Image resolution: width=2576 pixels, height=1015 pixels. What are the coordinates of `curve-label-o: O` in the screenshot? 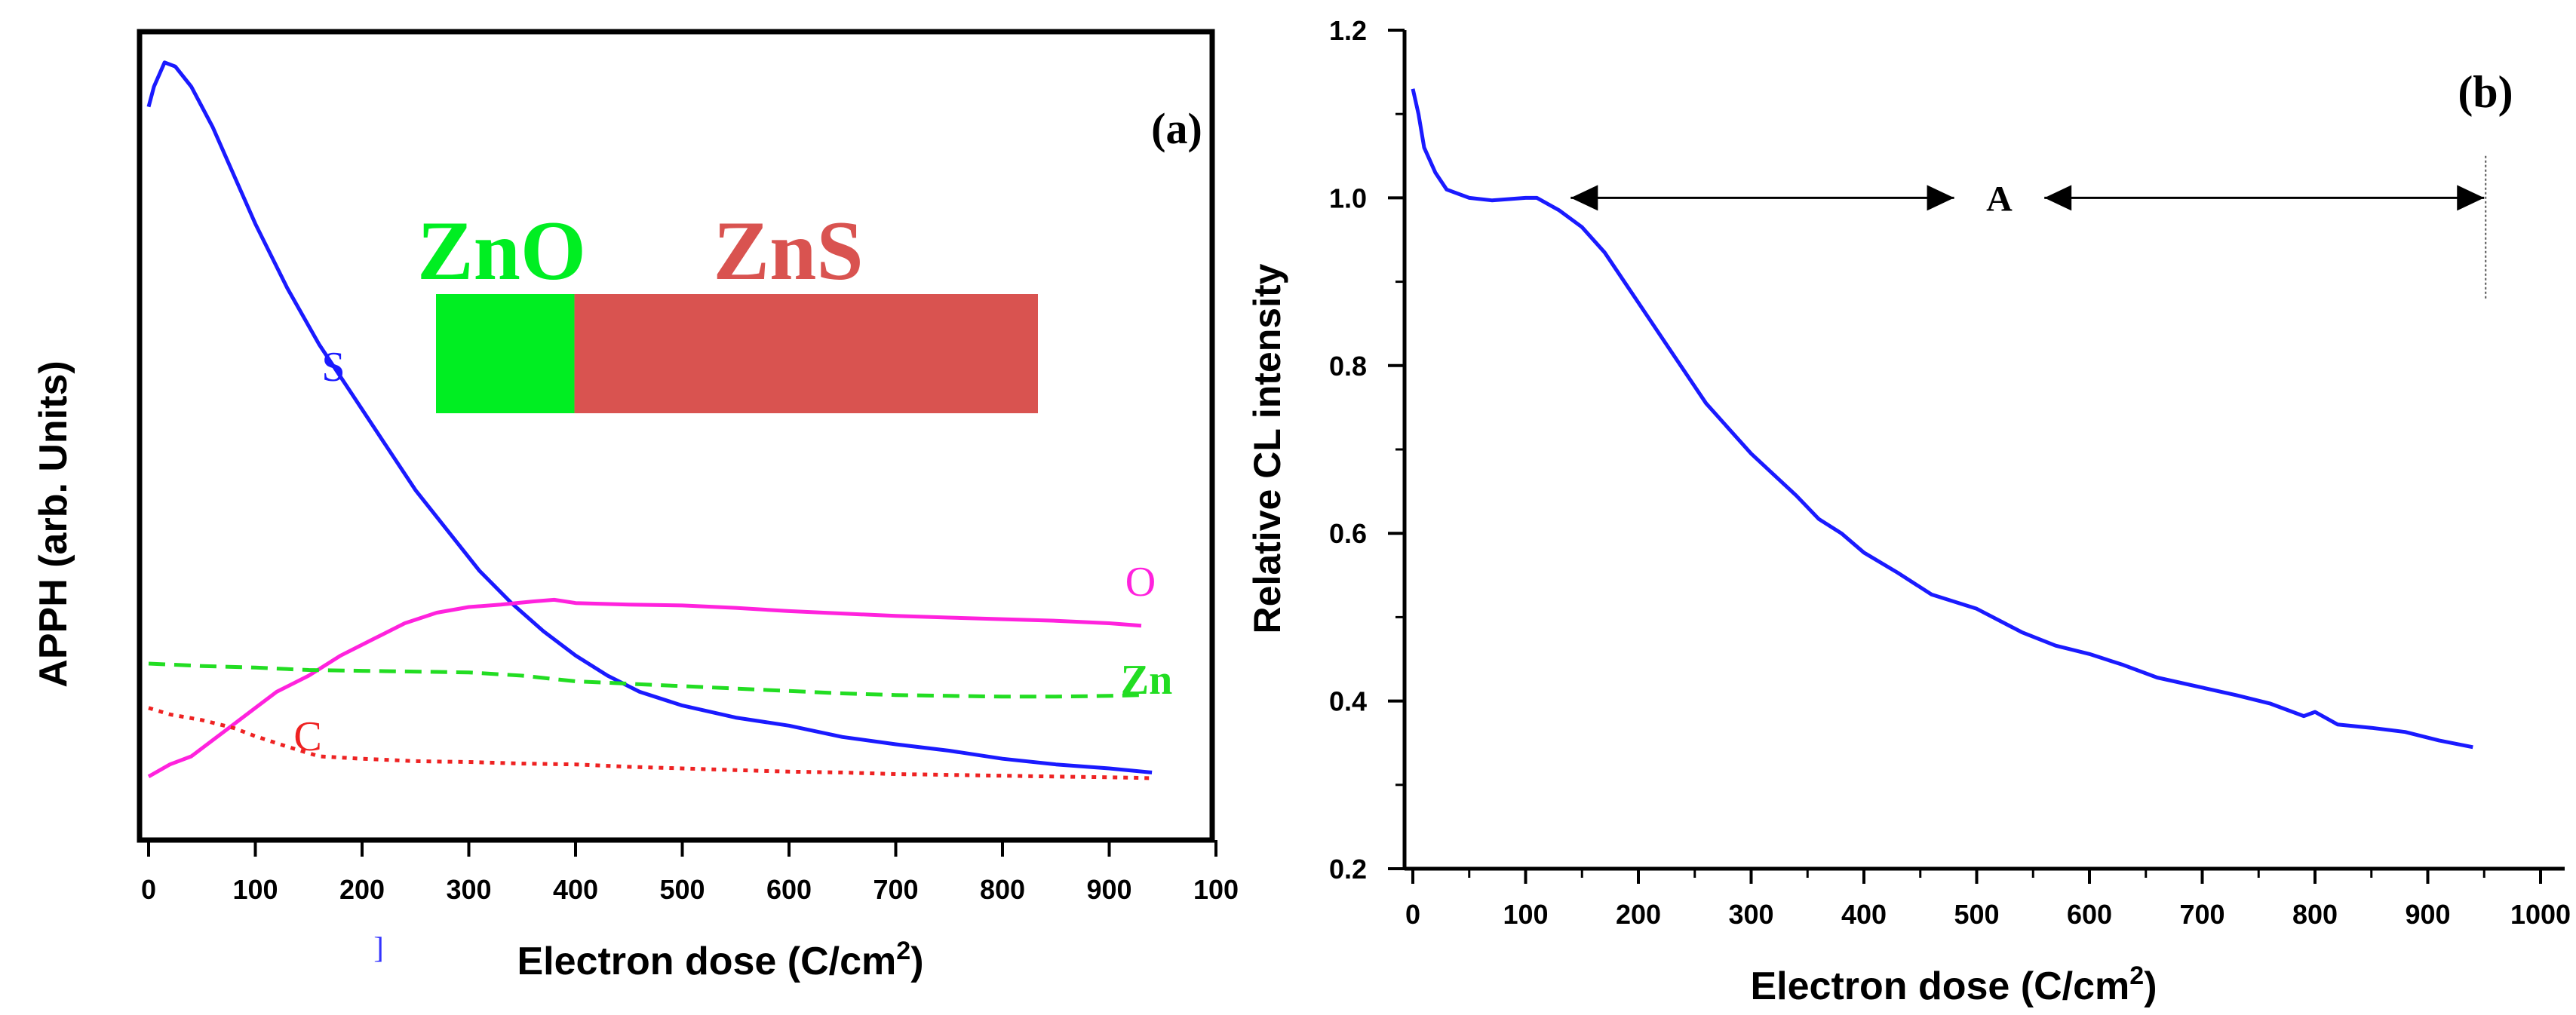 It's located at (1140, 582).